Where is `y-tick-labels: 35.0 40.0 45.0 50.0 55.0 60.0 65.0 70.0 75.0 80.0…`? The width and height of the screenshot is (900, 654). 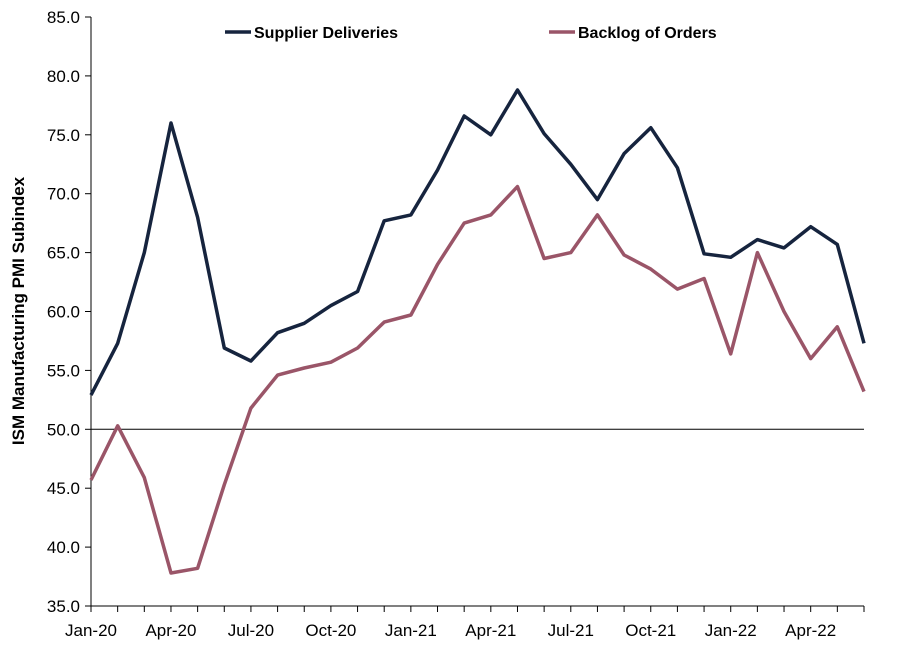
y-tick-labels: 35.0 40.0 45.0 50.0 55.0 60.0 65.0 70.0 75.0 80.0… is located at coordinates (69, 312).